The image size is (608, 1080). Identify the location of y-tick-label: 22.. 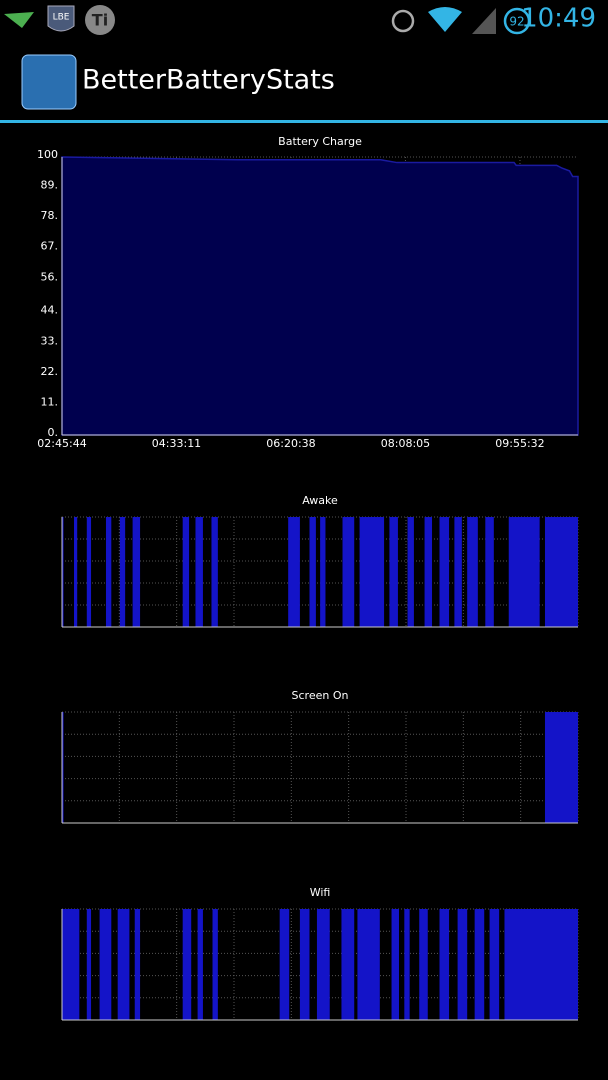
(50, 371).